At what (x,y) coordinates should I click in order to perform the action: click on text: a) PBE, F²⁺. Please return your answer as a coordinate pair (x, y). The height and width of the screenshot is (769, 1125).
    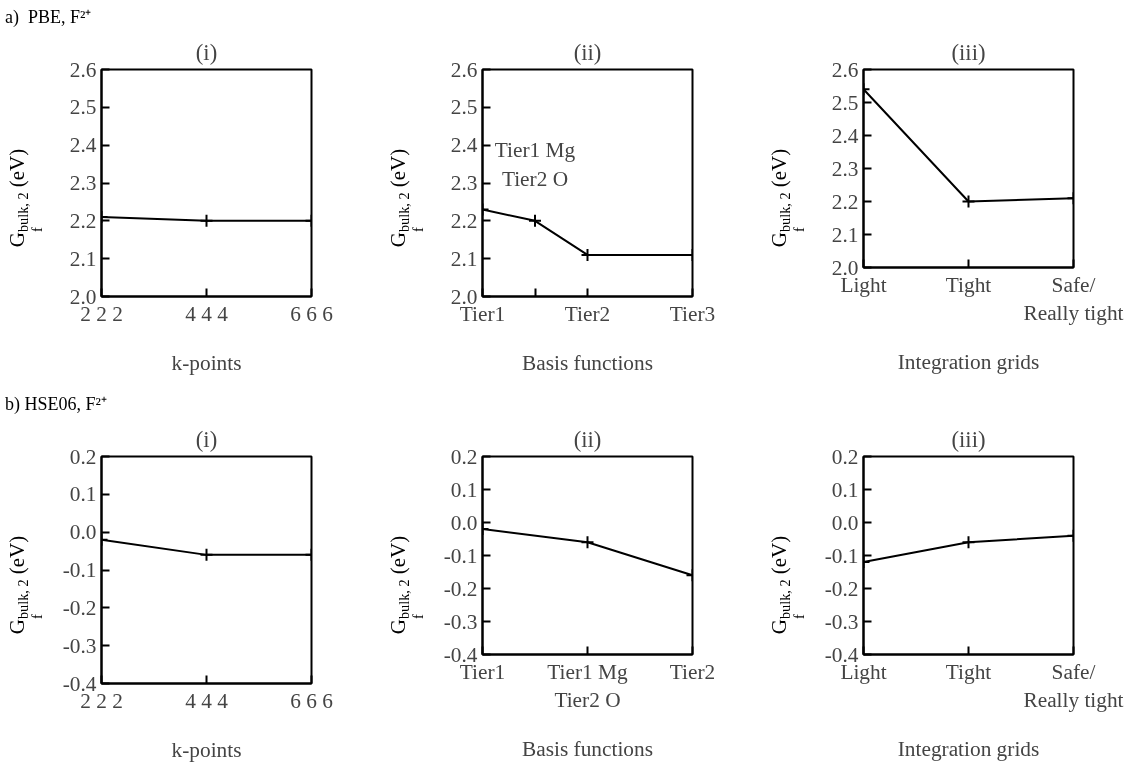
    Looking at the image, I should click on (48, 17).